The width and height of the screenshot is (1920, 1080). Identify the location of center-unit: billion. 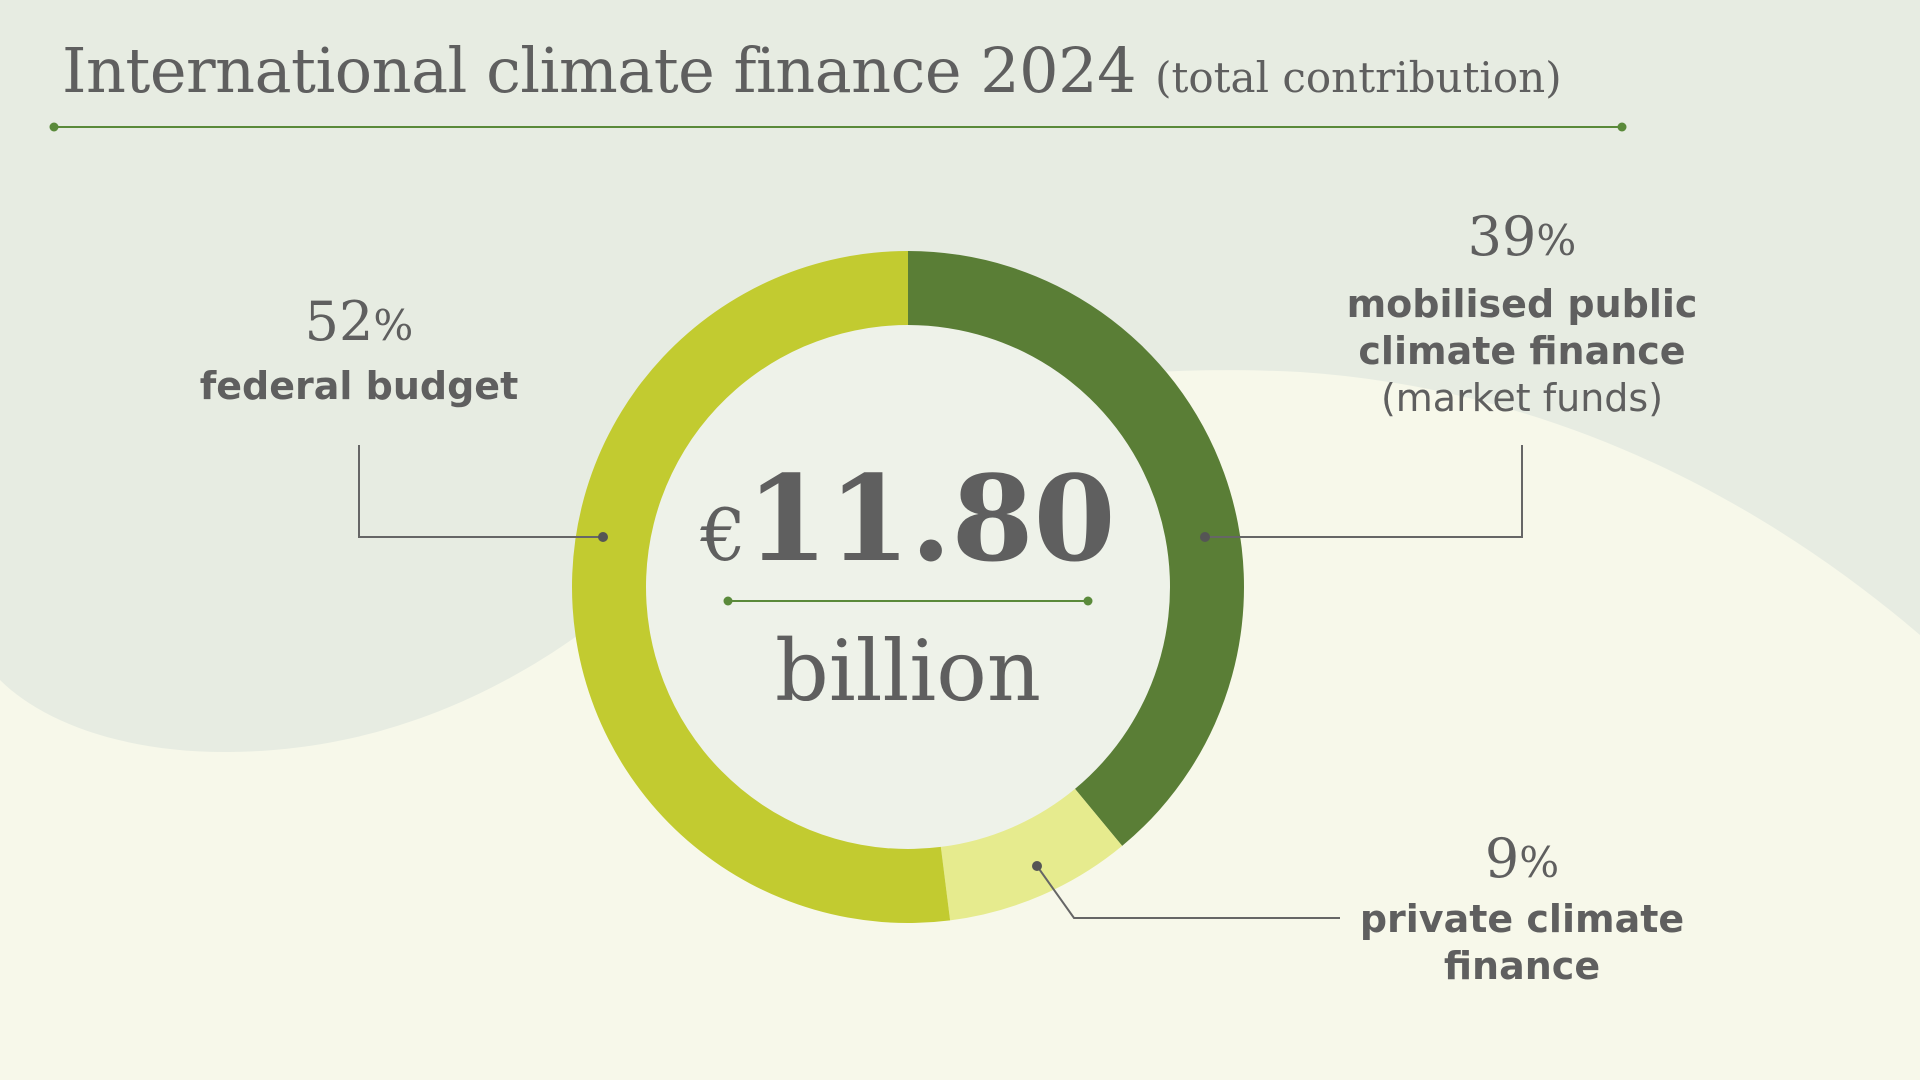
(908, 671).